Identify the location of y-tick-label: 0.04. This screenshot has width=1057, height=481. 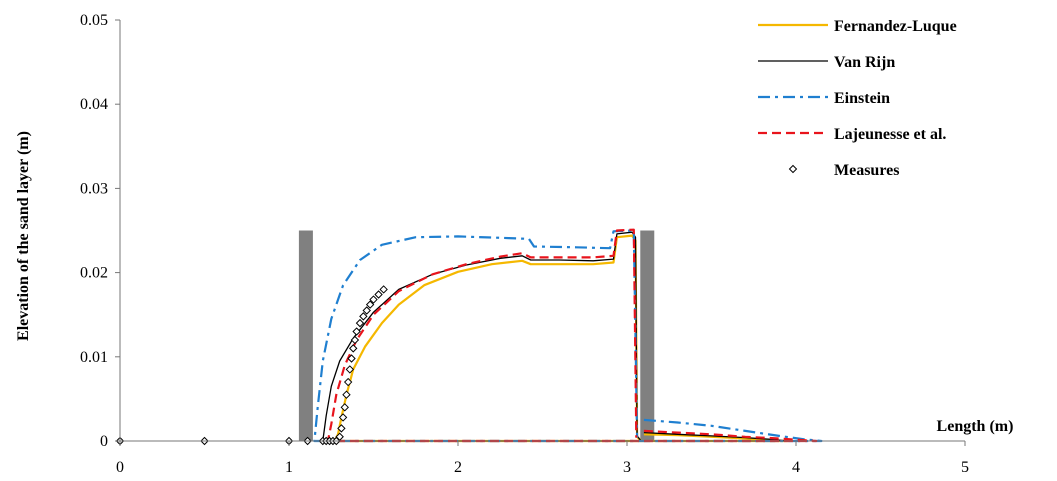
(94, 104).